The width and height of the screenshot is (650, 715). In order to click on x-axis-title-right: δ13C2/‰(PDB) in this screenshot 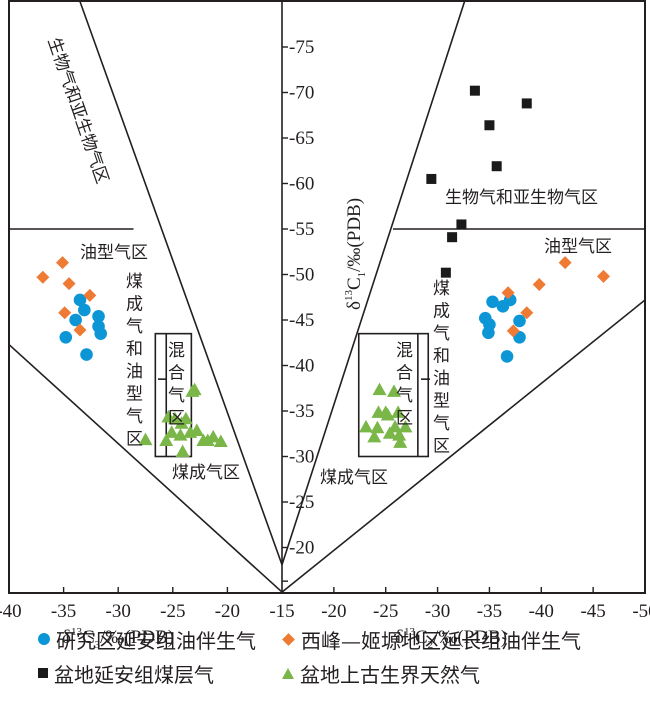, I will do `click(451, 638)`.